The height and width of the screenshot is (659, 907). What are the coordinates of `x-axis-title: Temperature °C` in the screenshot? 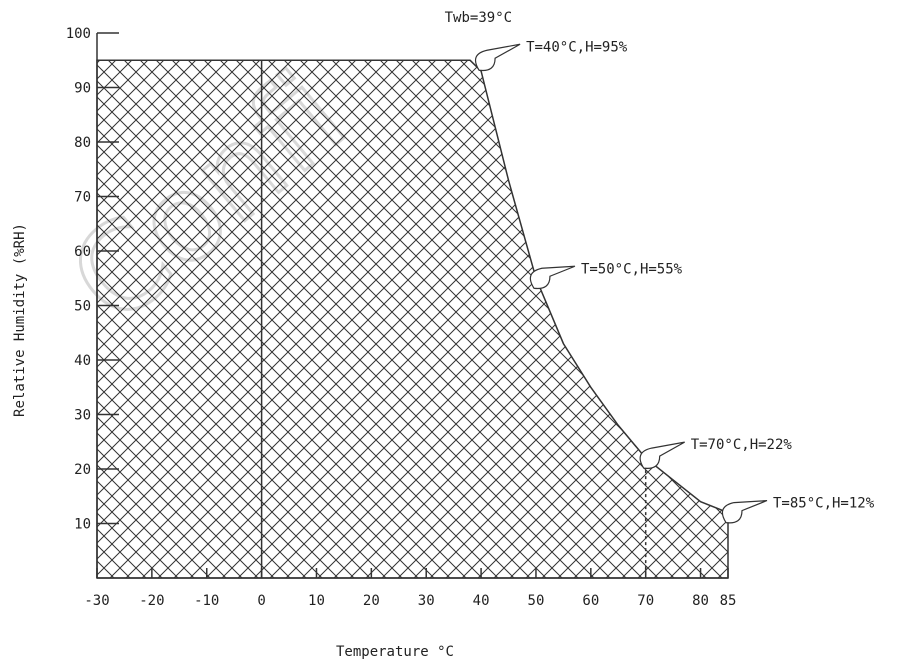 It's located at (395, 651).